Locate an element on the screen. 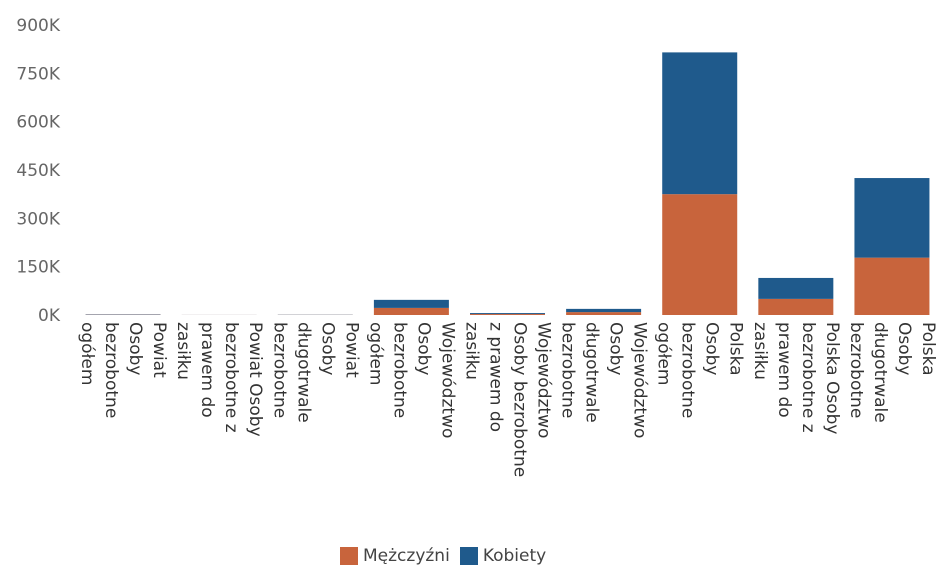 Image resolution: width=946 pixels, height=571 pixels. x-tick-label-line: Powiat Osoby is located at coordinates (255, 379).